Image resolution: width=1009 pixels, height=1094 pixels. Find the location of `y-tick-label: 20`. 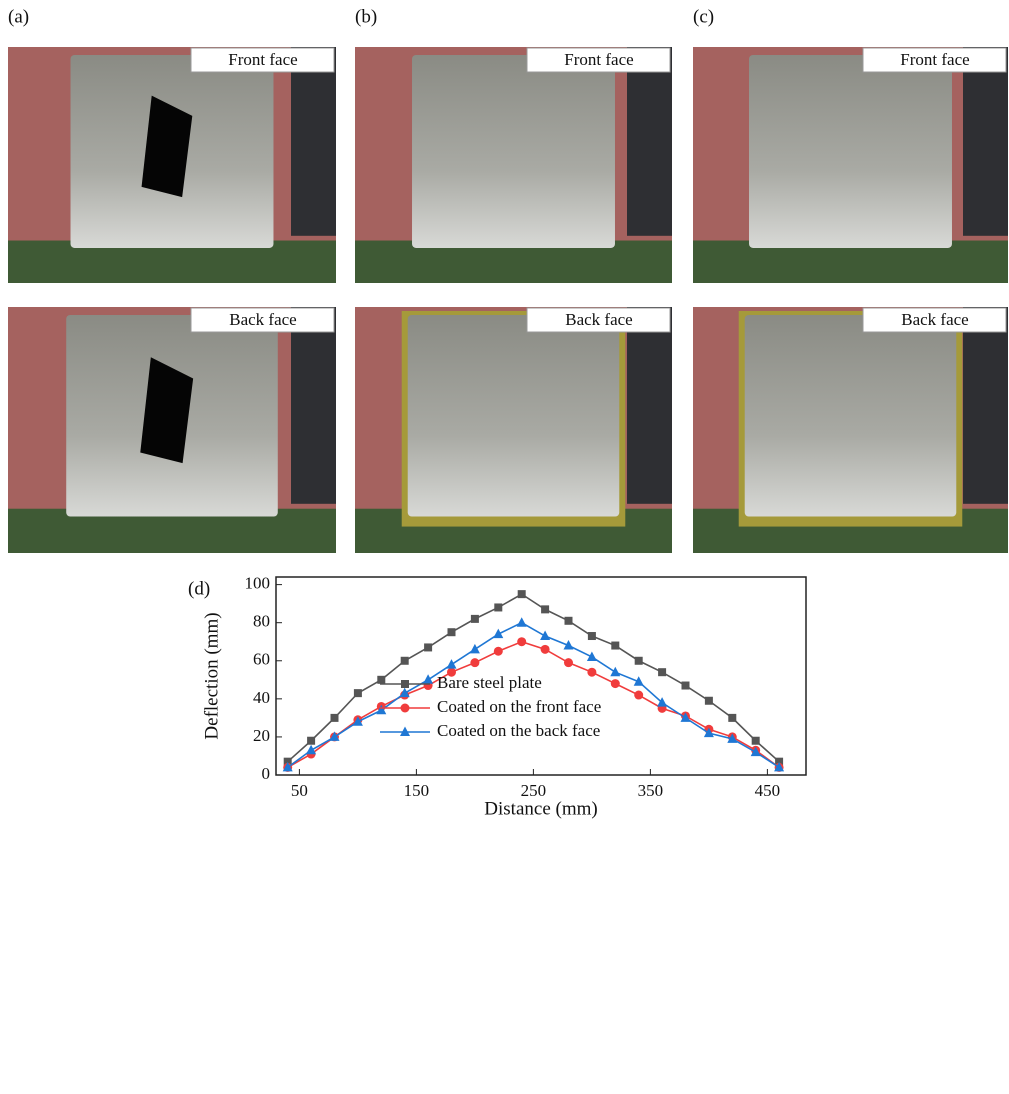

y-tick-label: 20 is located at coordinates (261, 735).